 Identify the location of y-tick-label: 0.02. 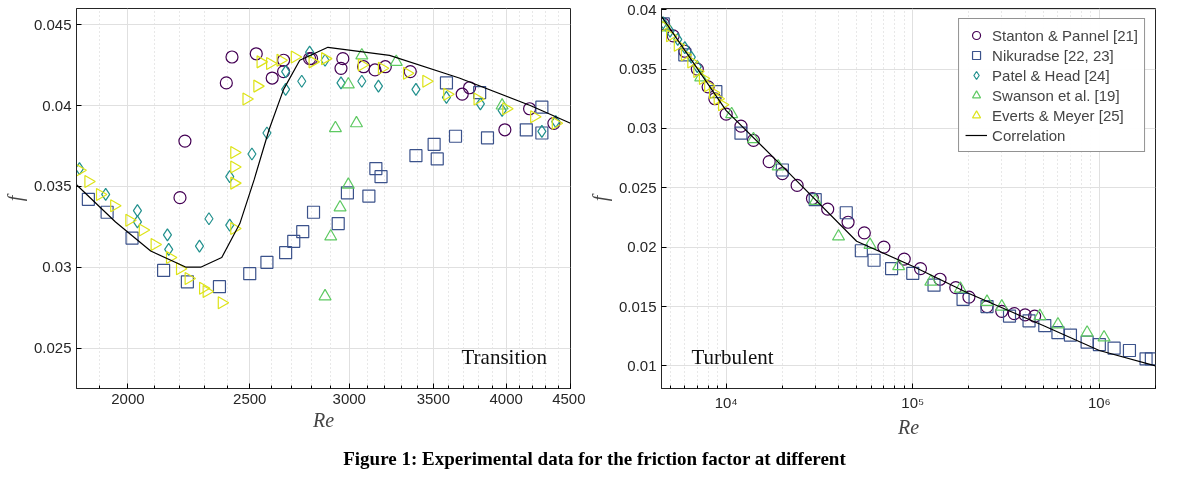
(642, 247).